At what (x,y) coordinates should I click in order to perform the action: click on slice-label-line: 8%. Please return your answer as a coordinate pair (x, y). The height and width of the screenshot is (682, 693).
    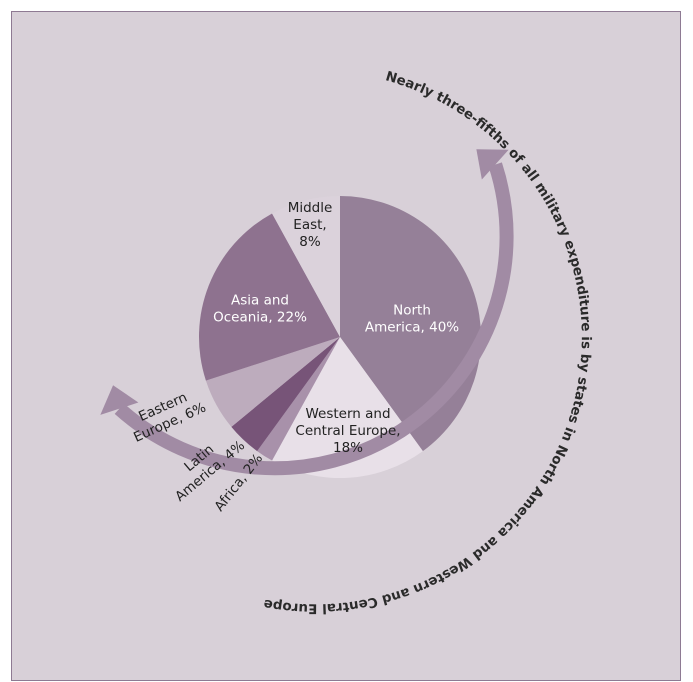
    Looking at the image, I should click on (310, 242).